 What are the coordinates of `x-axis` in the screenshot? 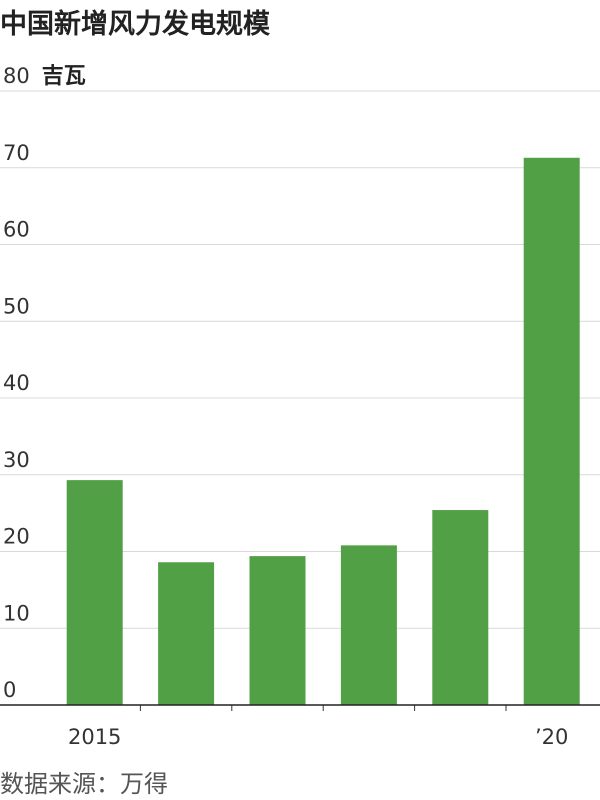 It's located at (300, 707).